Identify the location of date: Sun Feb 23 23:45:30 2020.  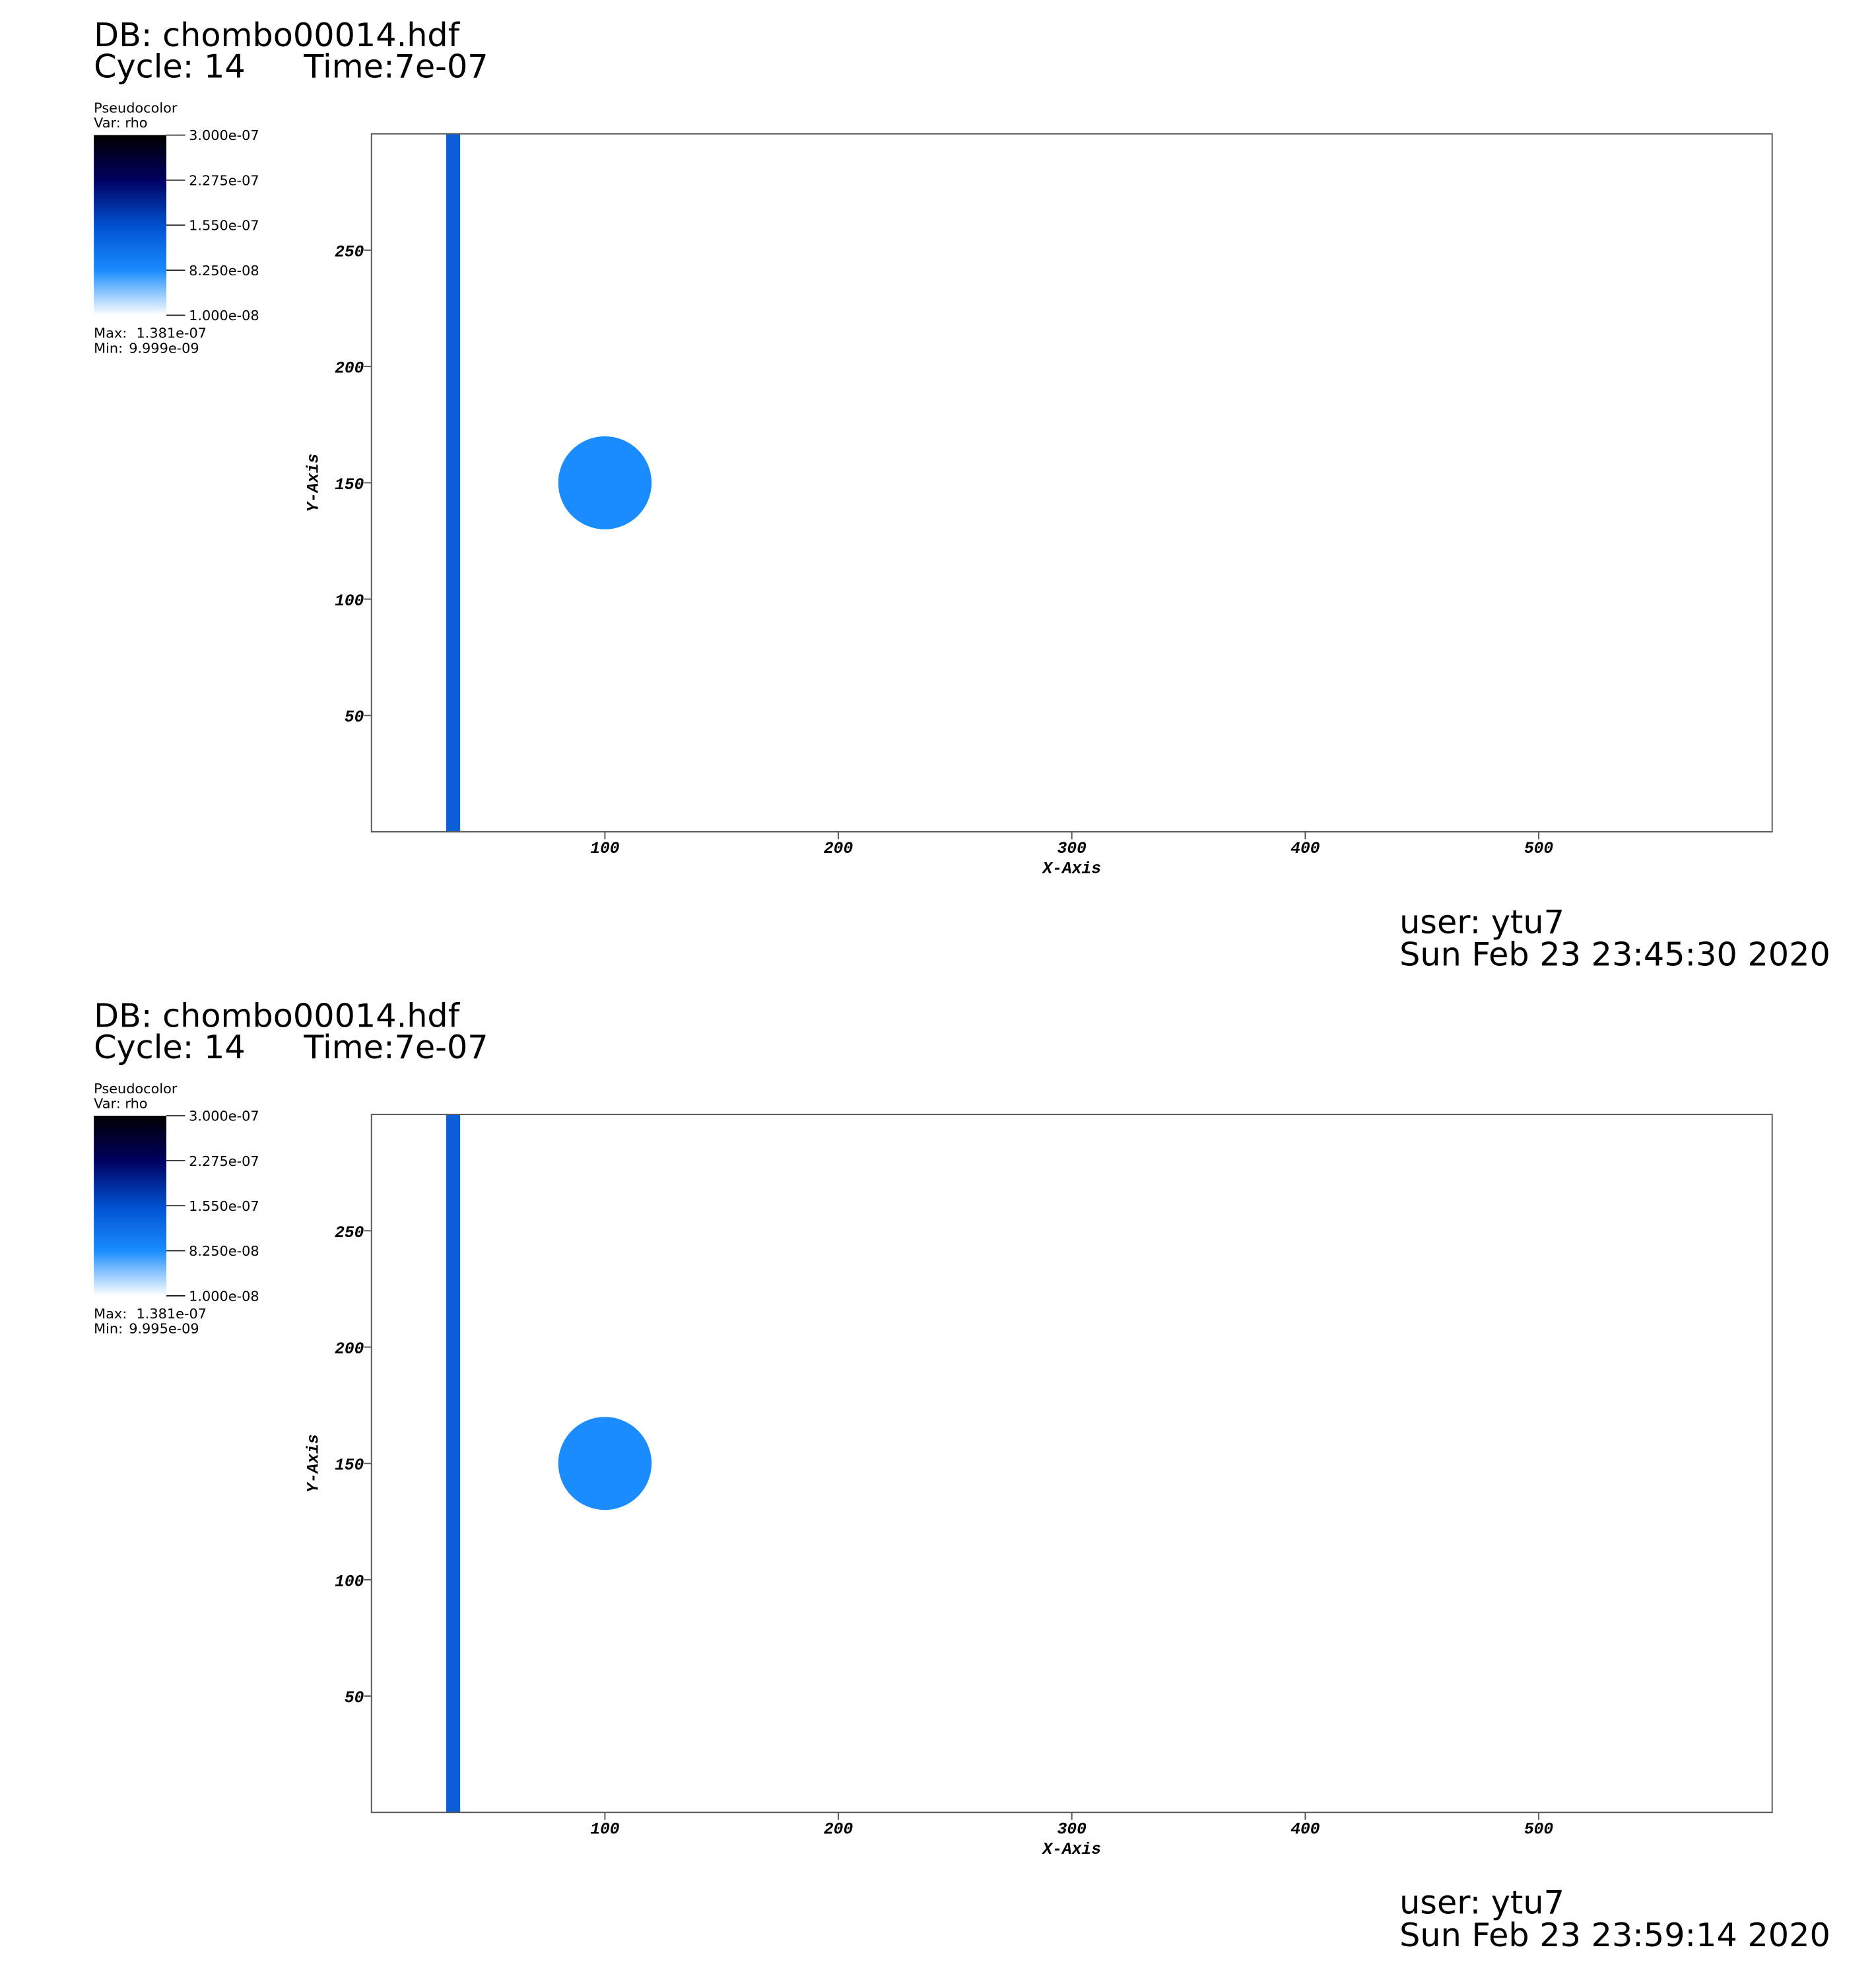
(1614, 955).